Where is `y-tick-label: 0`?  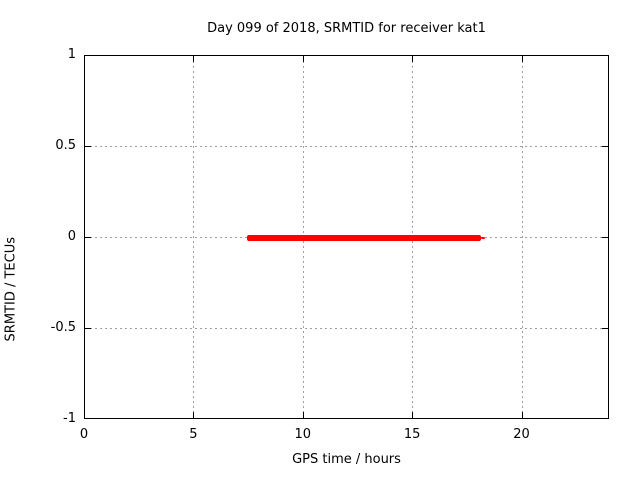
y-tick-label: 0 is located at coordinates (71, 236).